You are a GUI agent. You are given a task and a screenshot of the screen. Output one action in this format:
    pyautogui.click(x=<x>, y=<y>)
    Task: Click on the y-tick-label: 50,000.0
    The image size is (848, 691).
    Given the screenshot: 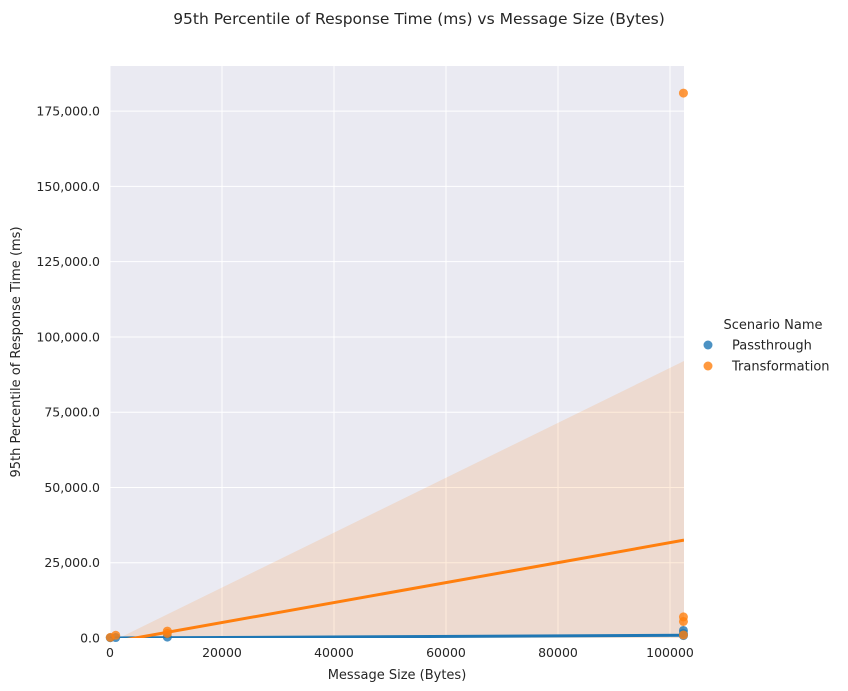 What is the action you would take?
    pyautogui.click(x=72, y=487)
    